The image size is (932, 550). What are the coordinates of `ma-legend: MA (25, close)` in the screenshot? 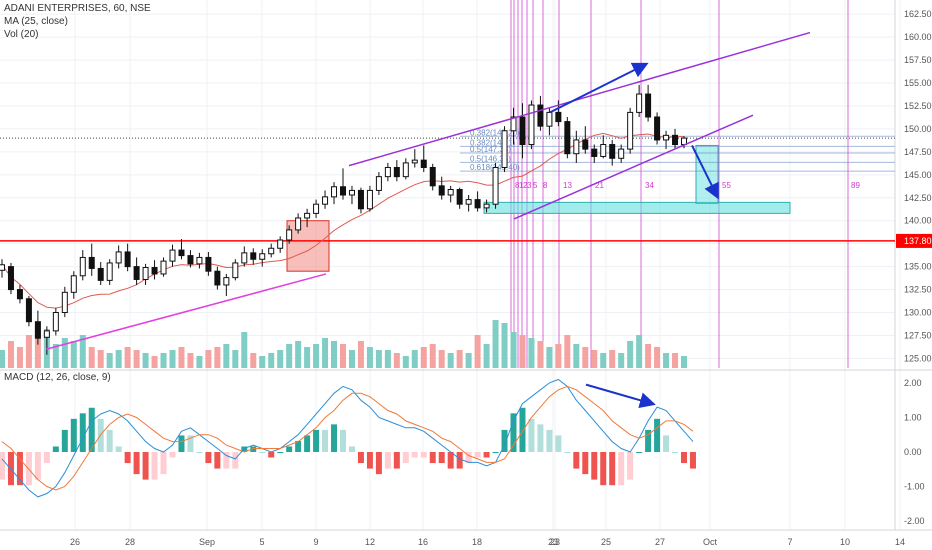 It's located at (36, 21).